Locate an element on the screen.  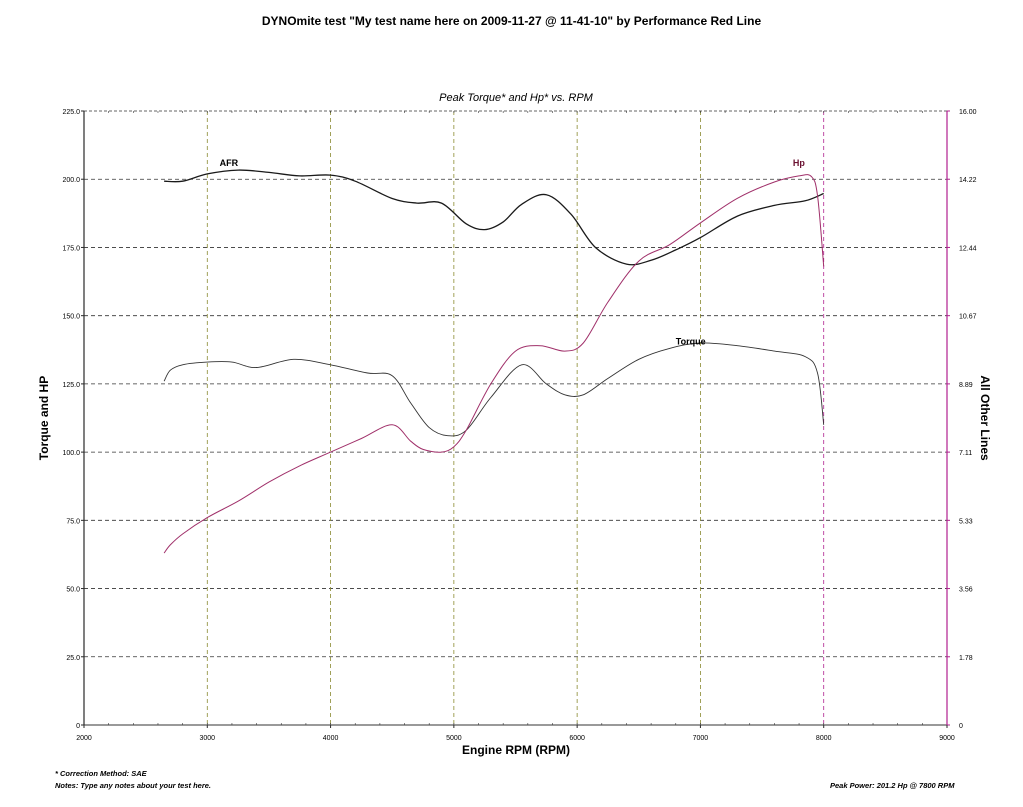
y-right-tick-label: 14.22 is located at coordinates (968, 180).